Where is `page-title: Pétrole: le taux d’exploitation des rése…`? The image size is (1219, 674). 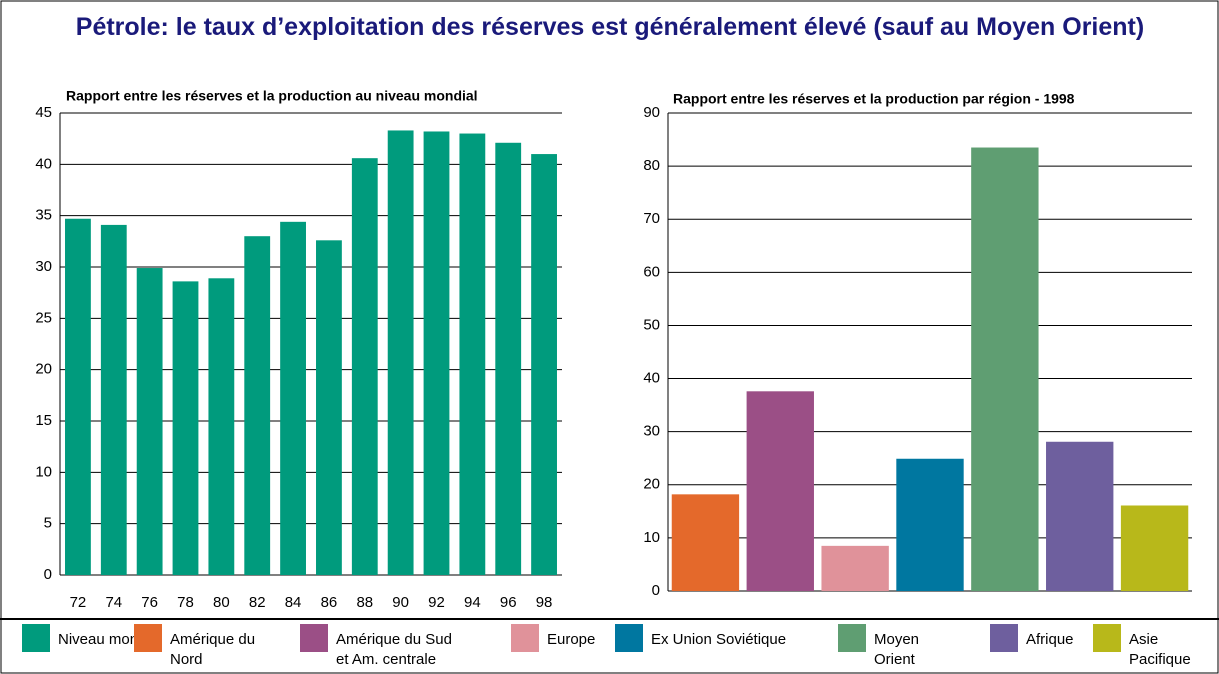 page-title: Pétrole: le taux d’exploitation des rése… is located at coordinates (610, 27).